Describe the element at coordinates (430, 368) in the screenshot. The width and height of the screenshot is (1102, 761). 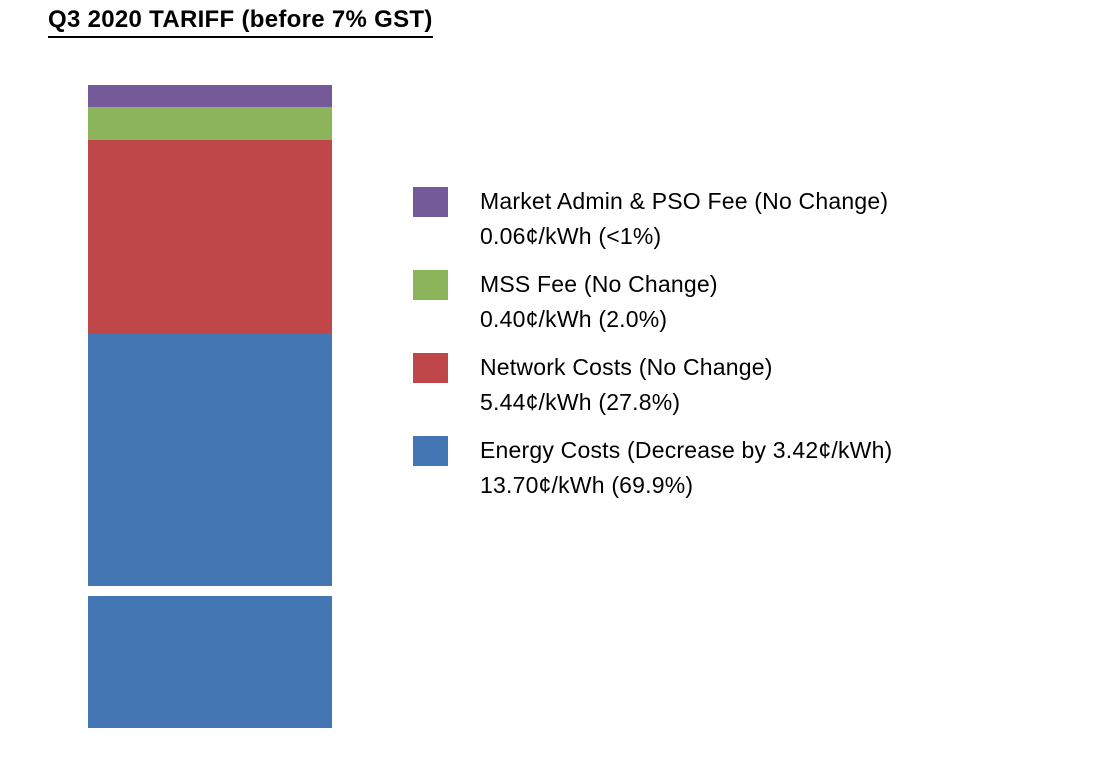
I see `legend-swatch-network-costs-icon` at that location.